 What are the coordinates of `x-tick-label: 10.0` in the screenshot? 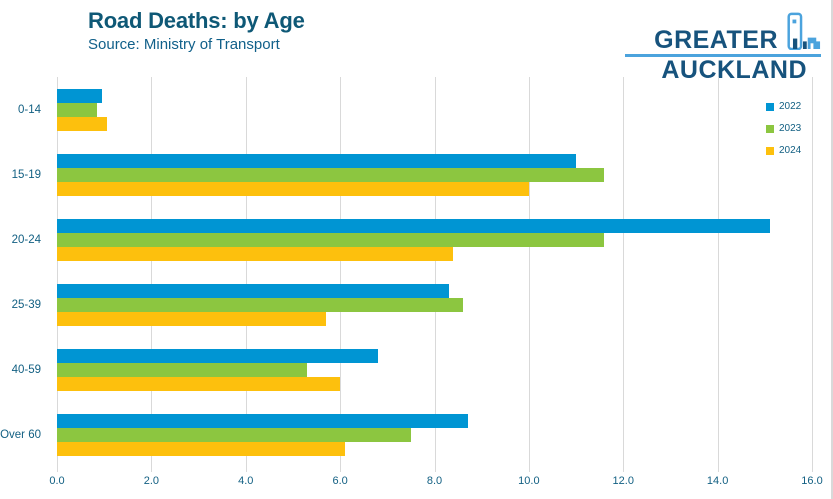 It's located at (529, 481).